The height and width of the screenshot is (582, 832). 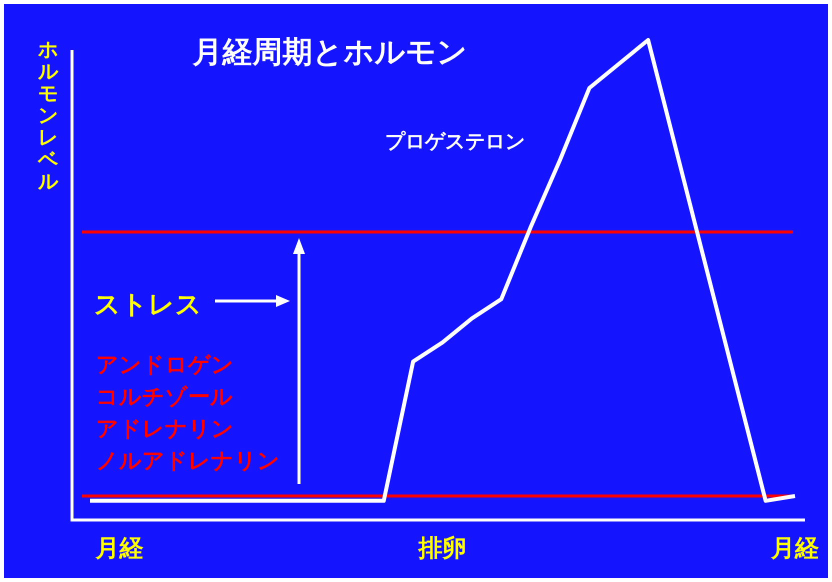 What do you see at coordinates (165, 429) in the screenshot?
I see `annotation: アドレナリン` at bounding box center [165, 429].